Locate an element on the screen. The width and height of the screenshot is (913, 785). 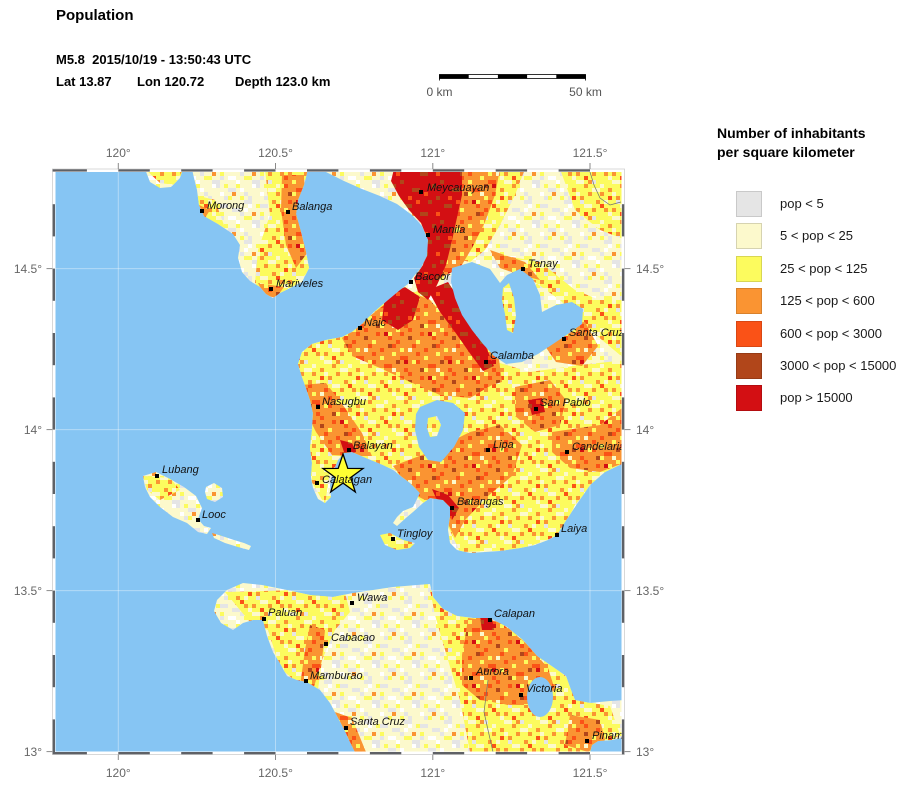
admin-boundaries is located at coordinates (552, 462).